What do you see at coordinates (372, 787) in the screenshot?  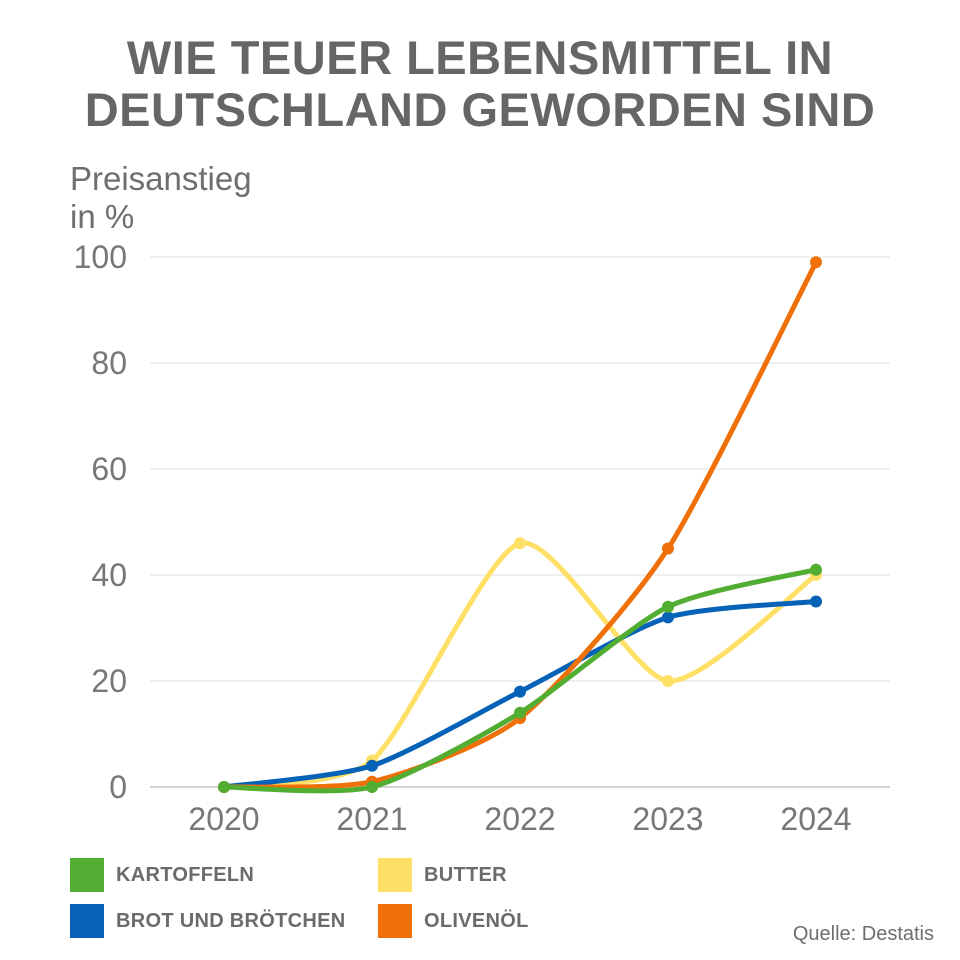 I see `point-kartoffeln-2021` at bounding box center [372, 787].